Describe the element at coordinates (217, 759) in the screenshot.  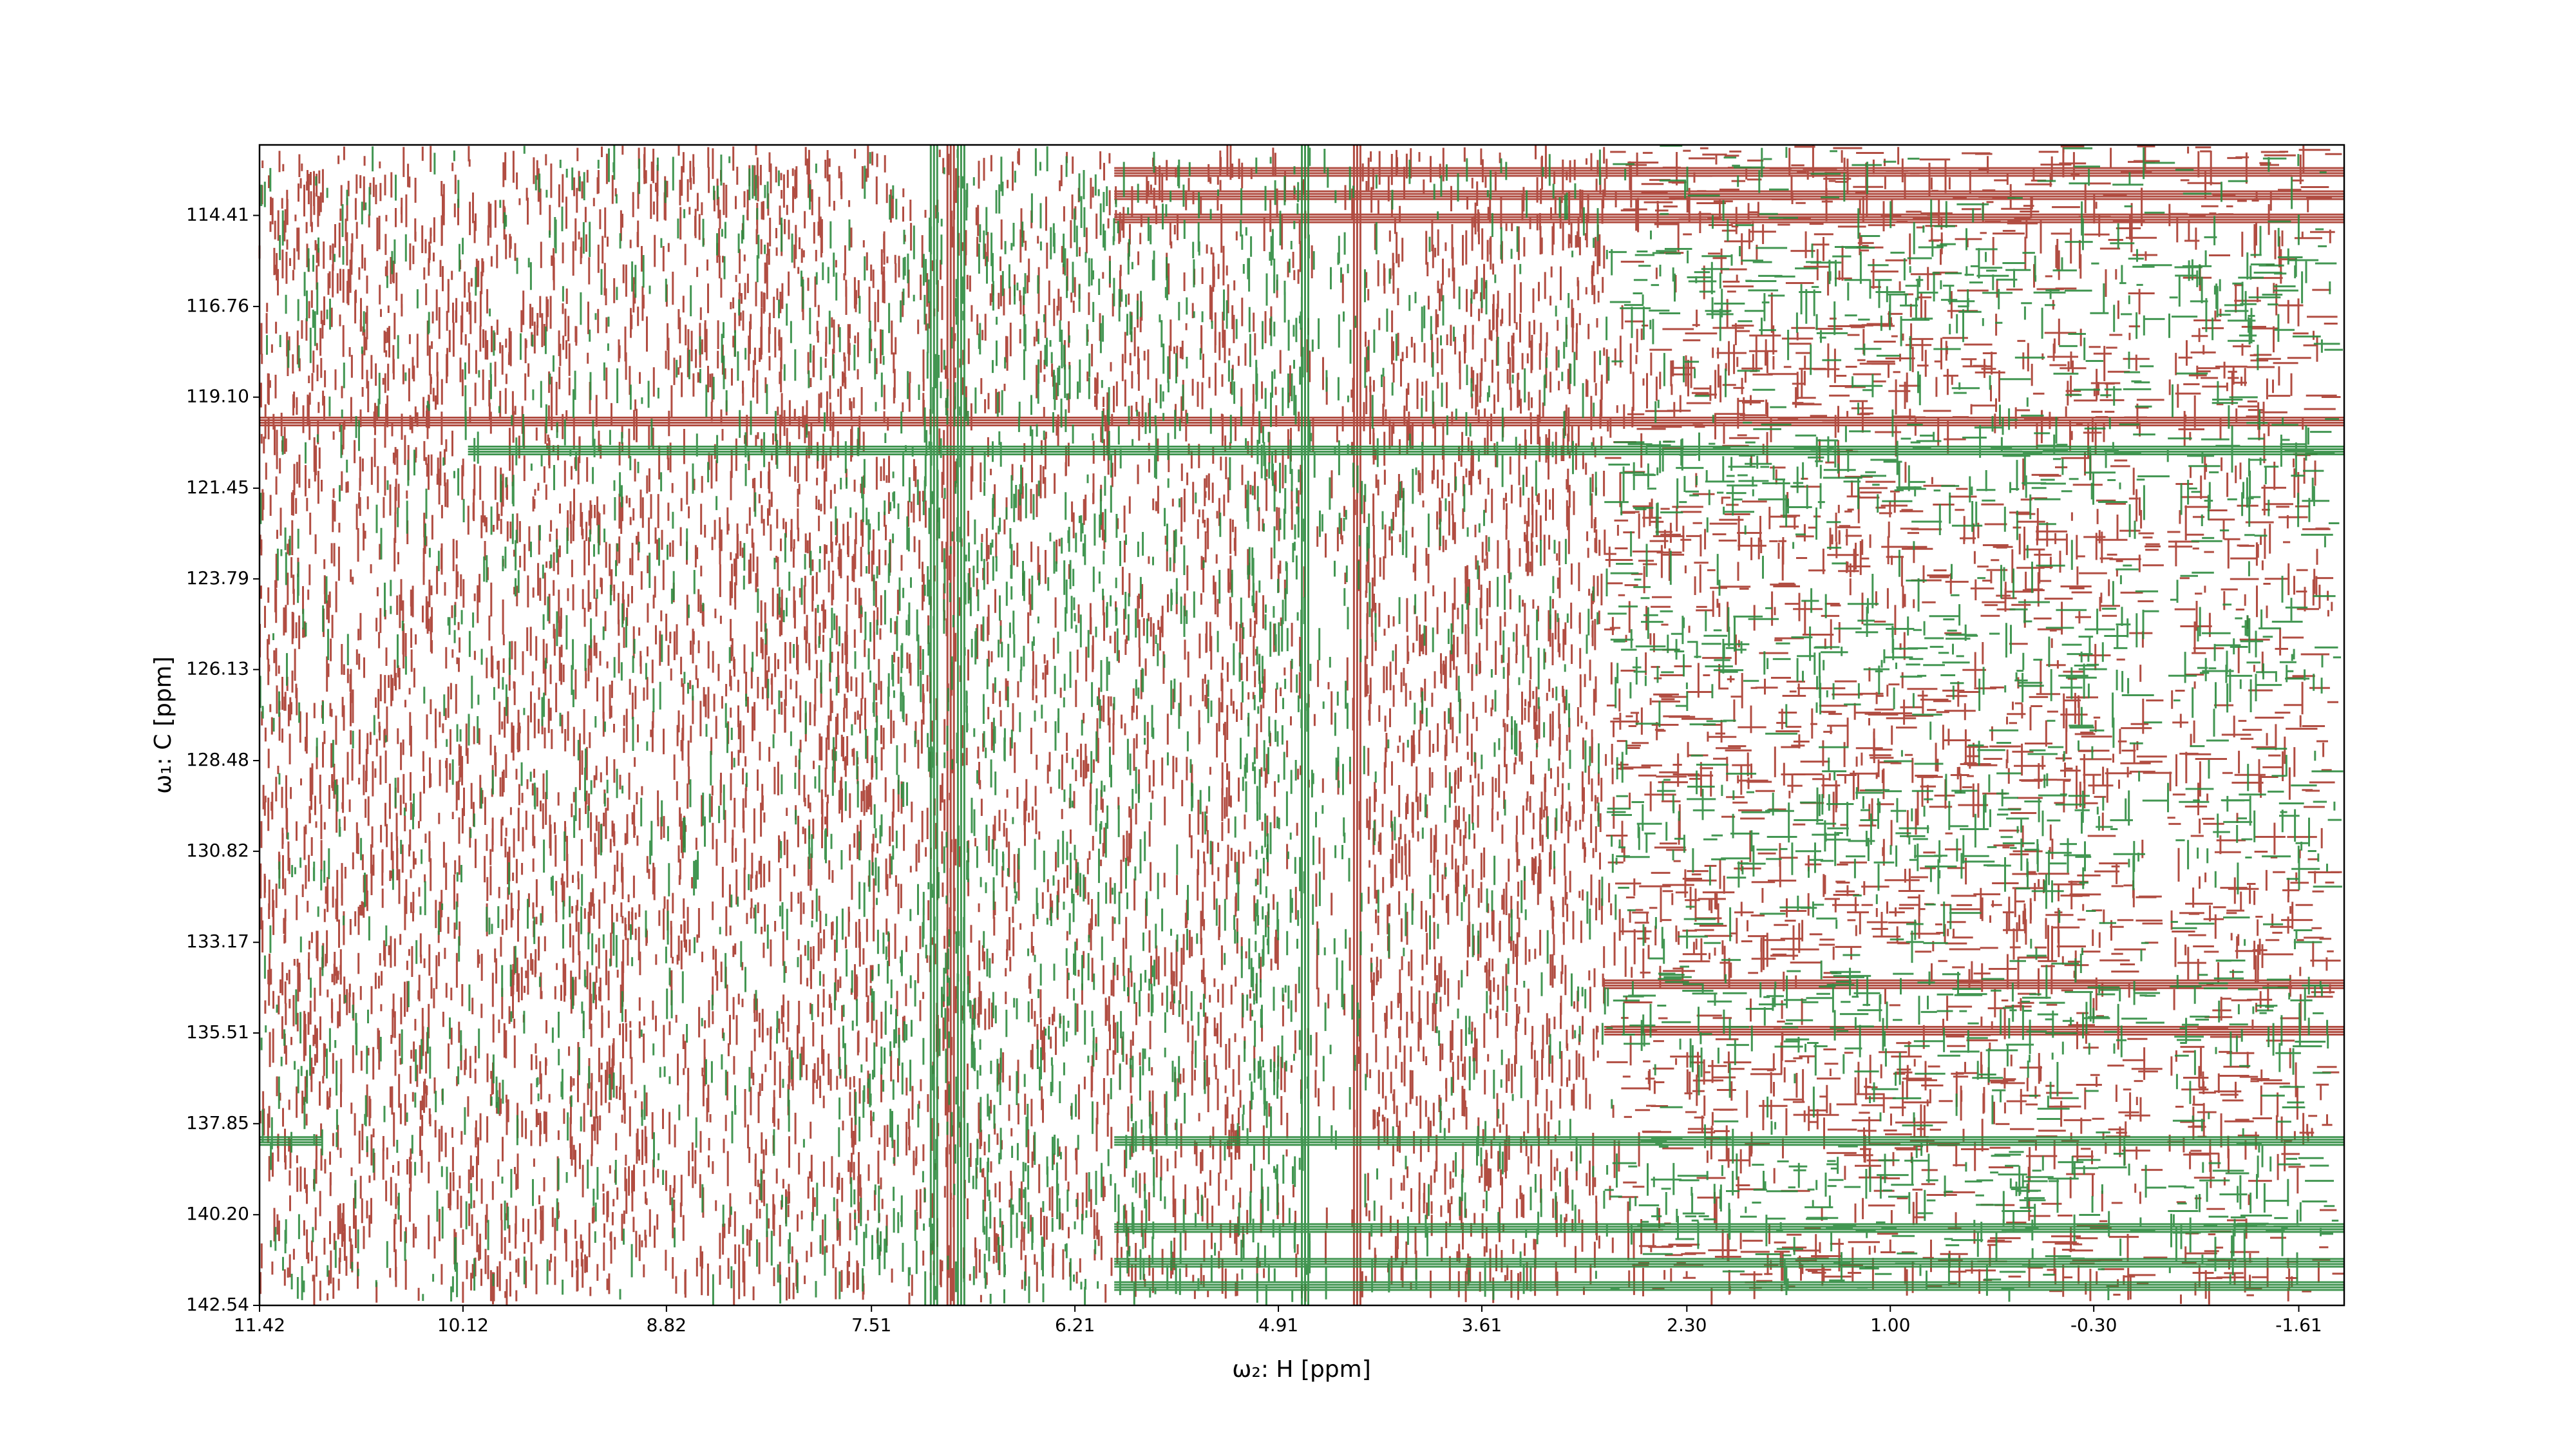
I see `y-tick-label: 128.48` at that location.